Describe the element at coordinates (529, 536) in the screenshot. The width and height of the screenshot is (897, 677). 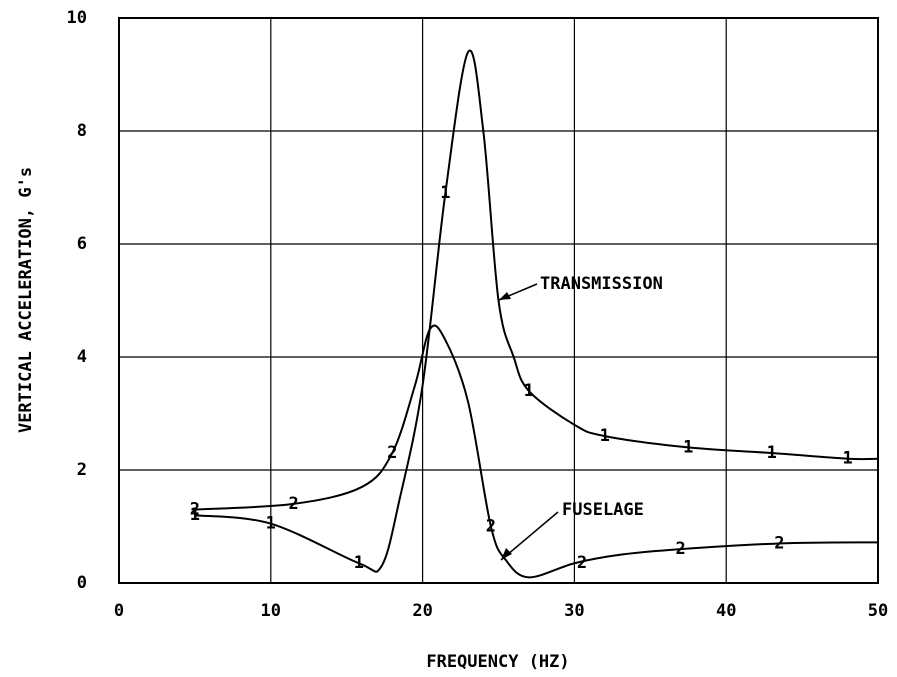
I see `annotation-arrow` at that location.